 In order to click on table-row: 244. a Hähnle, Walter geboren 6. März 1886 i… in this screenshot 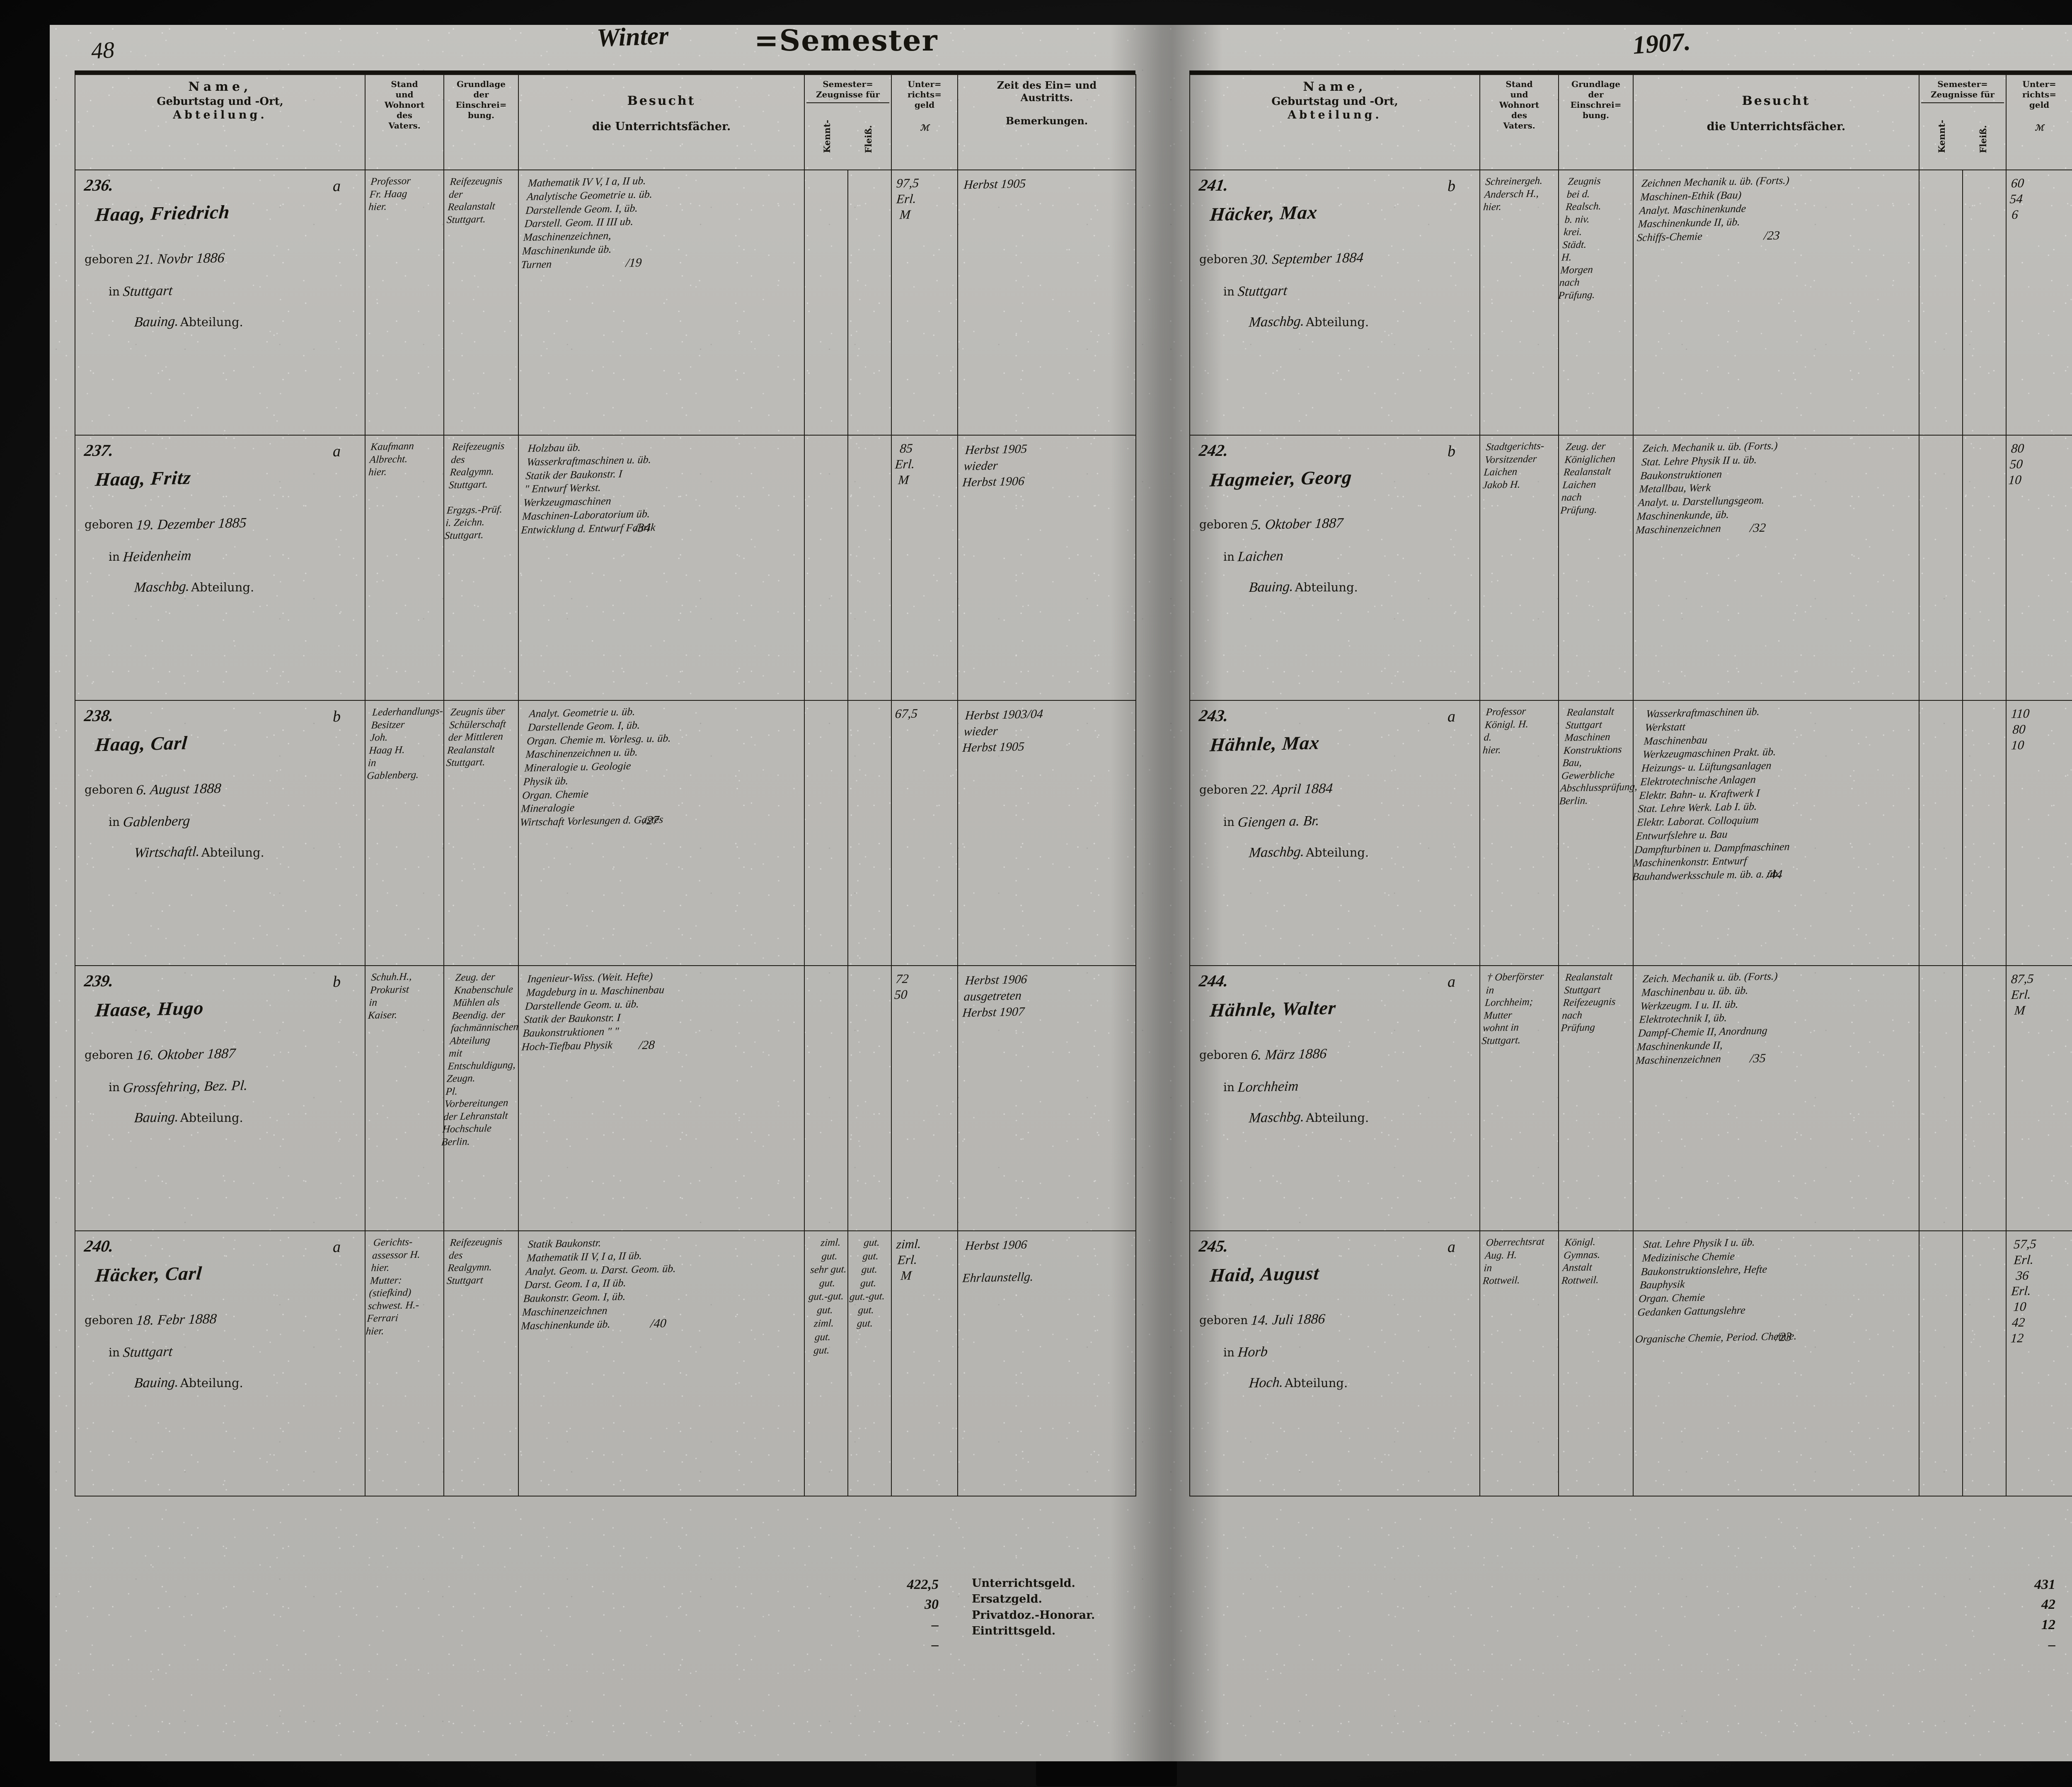, I will do `click(1630, 1098)`.